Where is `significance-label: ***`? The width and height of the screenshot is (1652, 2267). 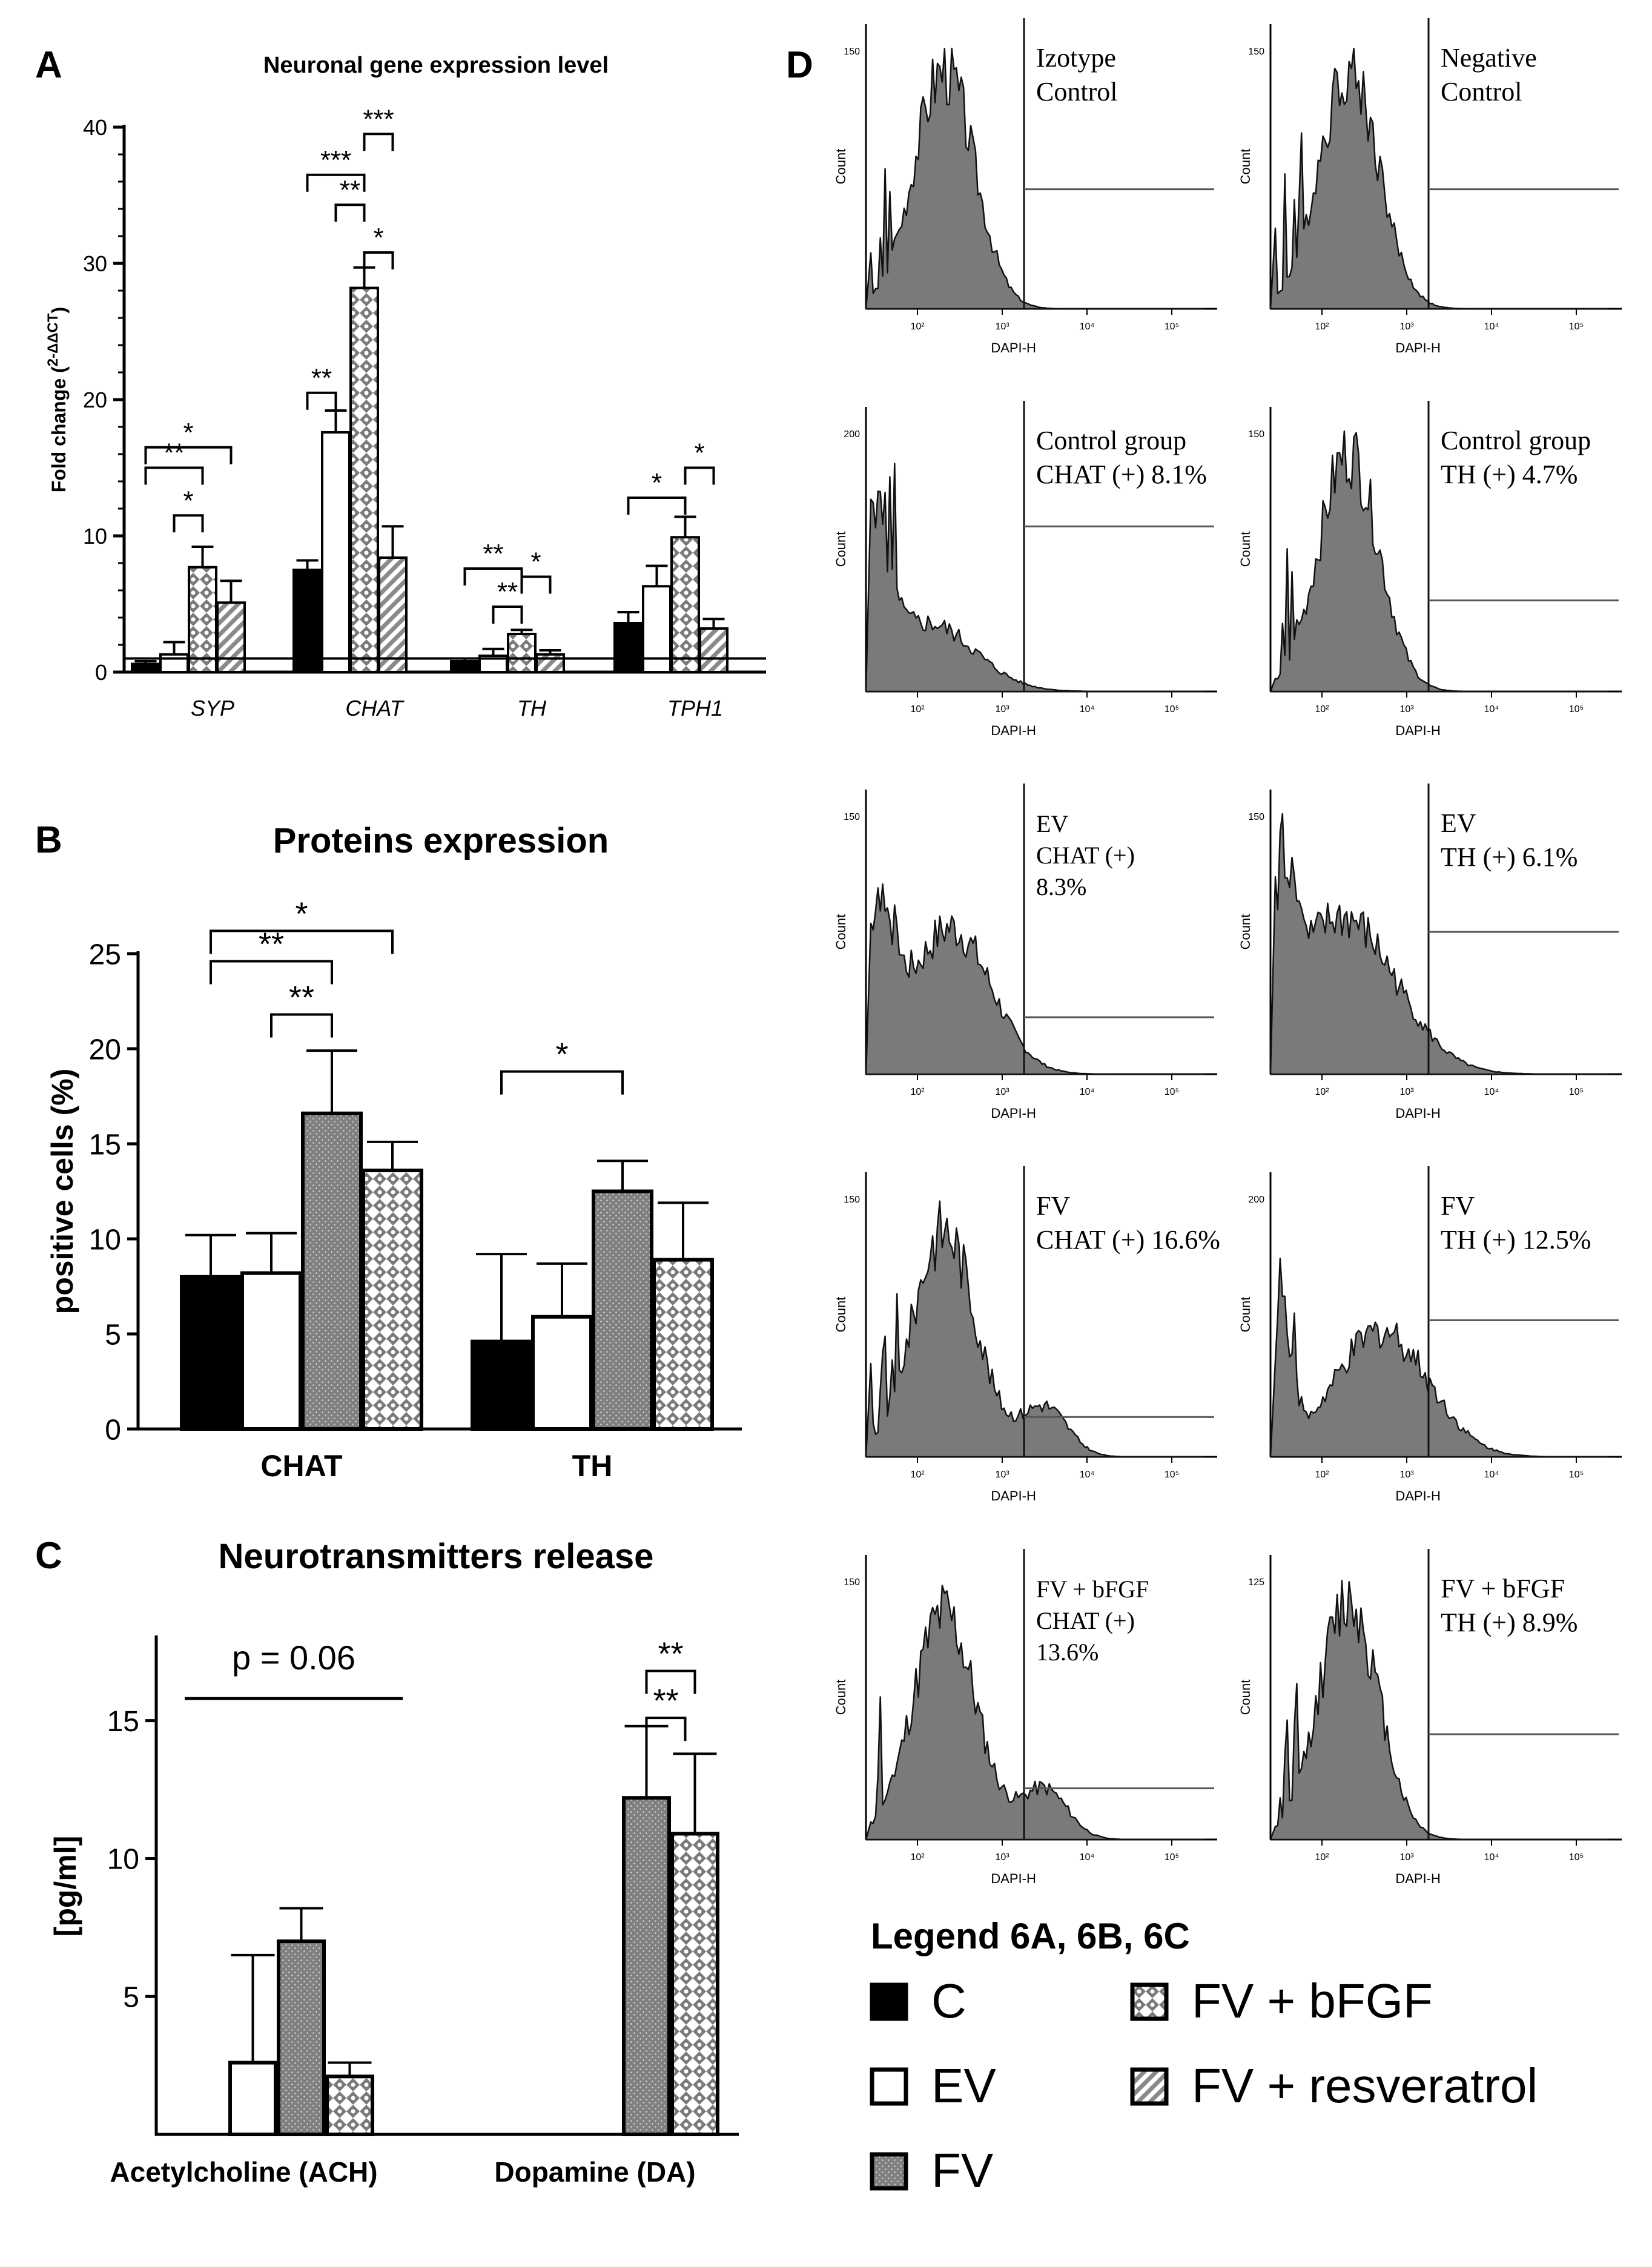 significance-label: *** is located at coordinates (378, 119).